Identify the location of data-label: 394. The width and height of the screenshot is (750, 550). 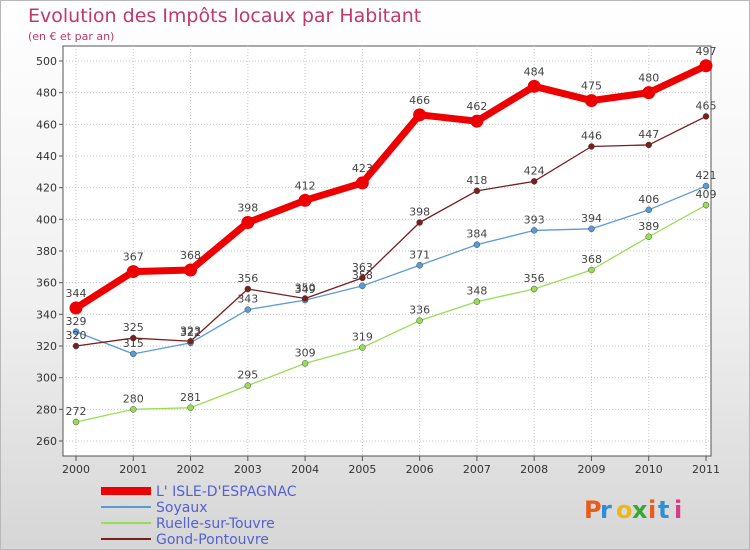
(591, 218).